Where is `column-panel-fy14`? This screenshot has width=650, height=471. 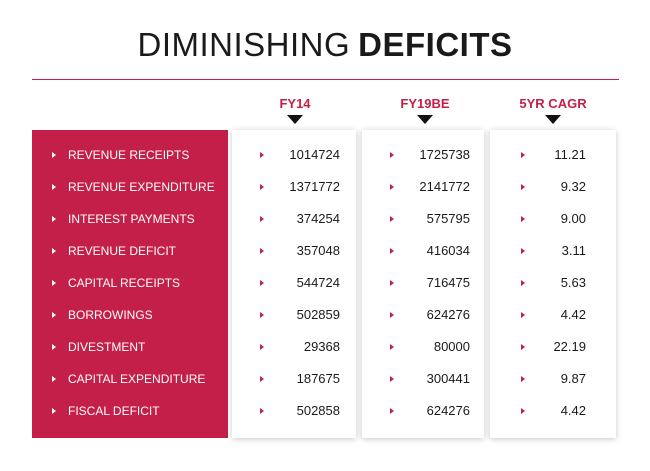 column-panel-fy14 is located at coordinates (294, 284).